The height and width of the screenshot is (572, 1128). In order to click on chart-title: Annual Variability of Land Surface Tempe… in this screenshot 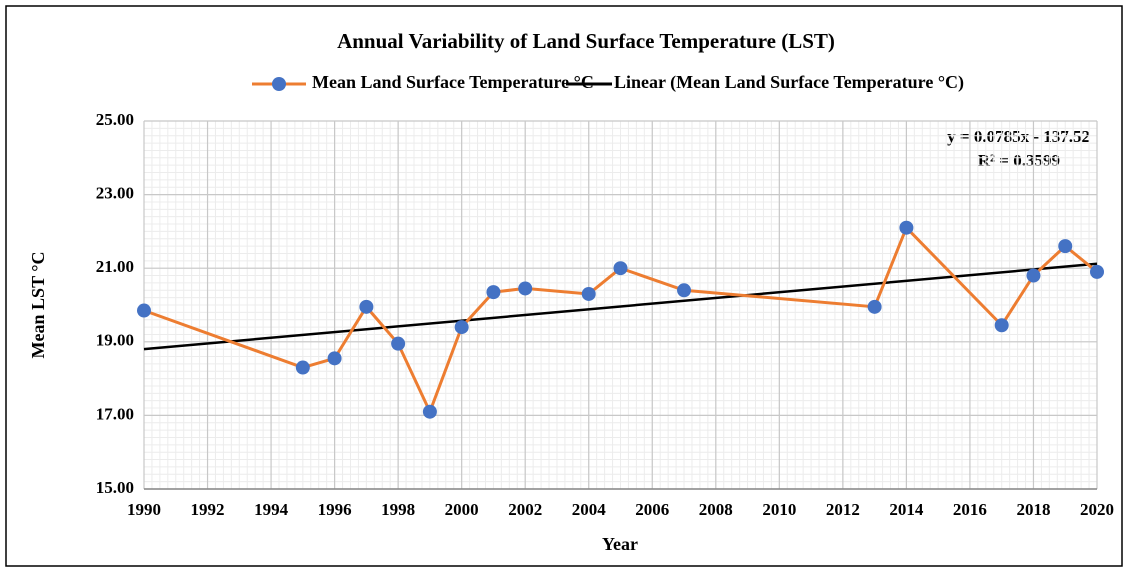, I will do `click(586, 41)`.